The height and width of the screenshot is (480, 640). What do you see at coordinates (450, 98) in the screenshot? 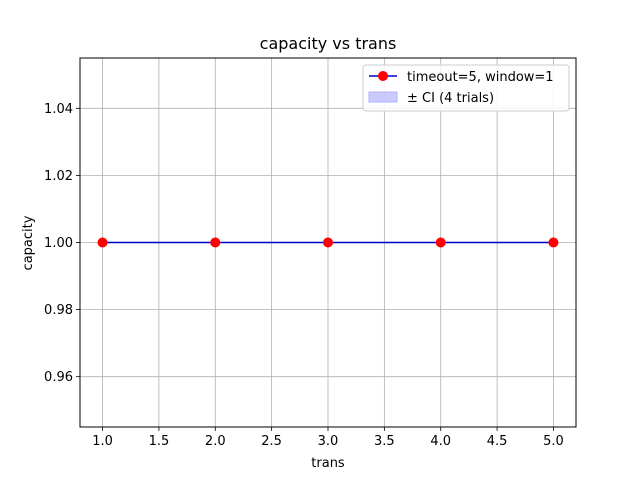
I see `legend-band-label: ± CI (4 trials)` at bounding box center [450, 98].